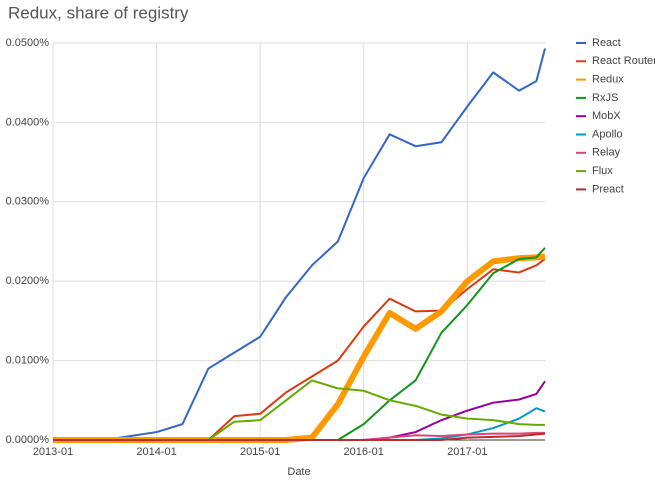 This screenshot has height=481, width=655. What do you see at coordinates (606, 153) in the screenshot?
I see `legend-label: Relay` at bounding box center [606, 153].